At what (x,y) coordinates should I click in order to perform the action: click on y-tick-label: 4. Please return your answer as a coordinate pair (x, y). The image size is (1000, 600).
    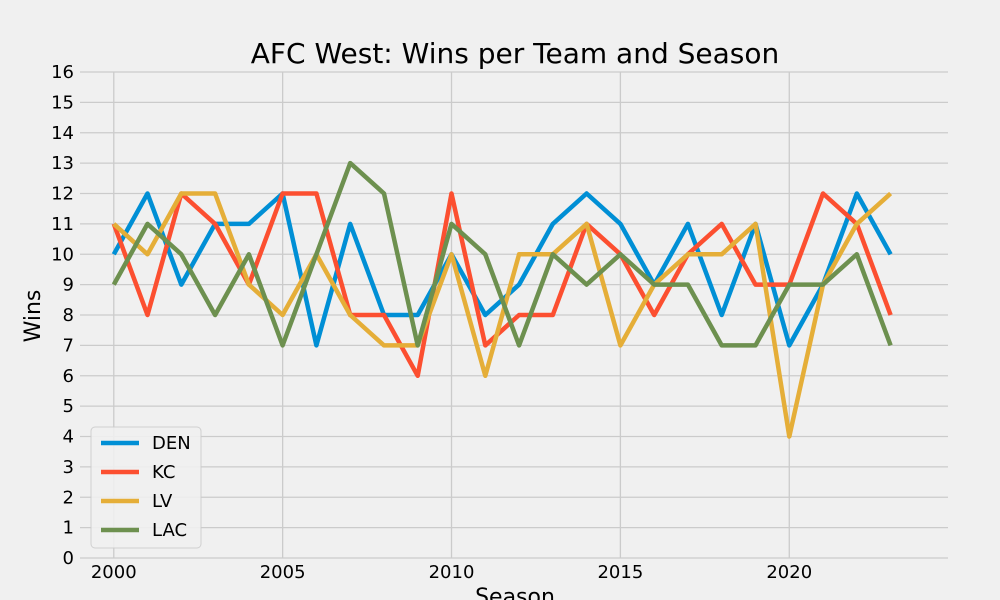
    Looking at the image, I should click on (68, 437).